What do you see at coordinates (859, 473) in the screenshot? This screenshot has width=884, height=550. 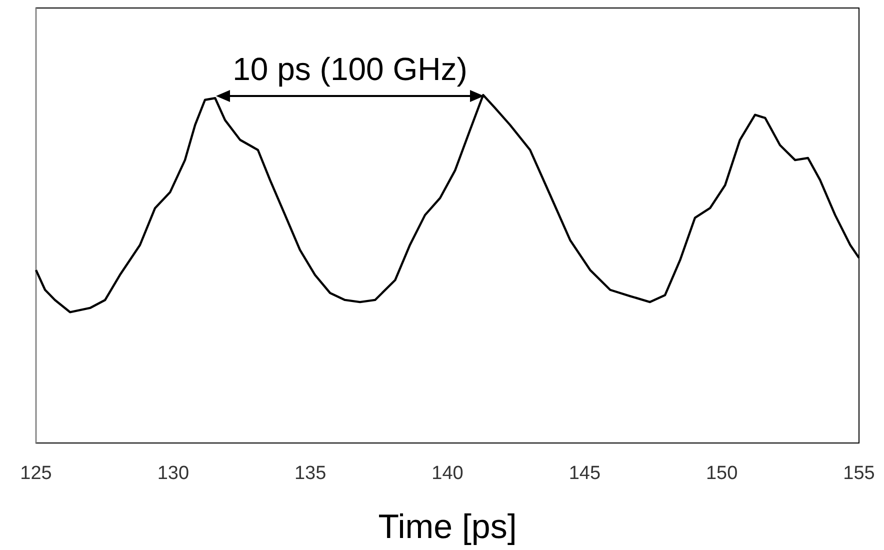 I see `x-tick-label: 155` at bounding box center [859, 473].